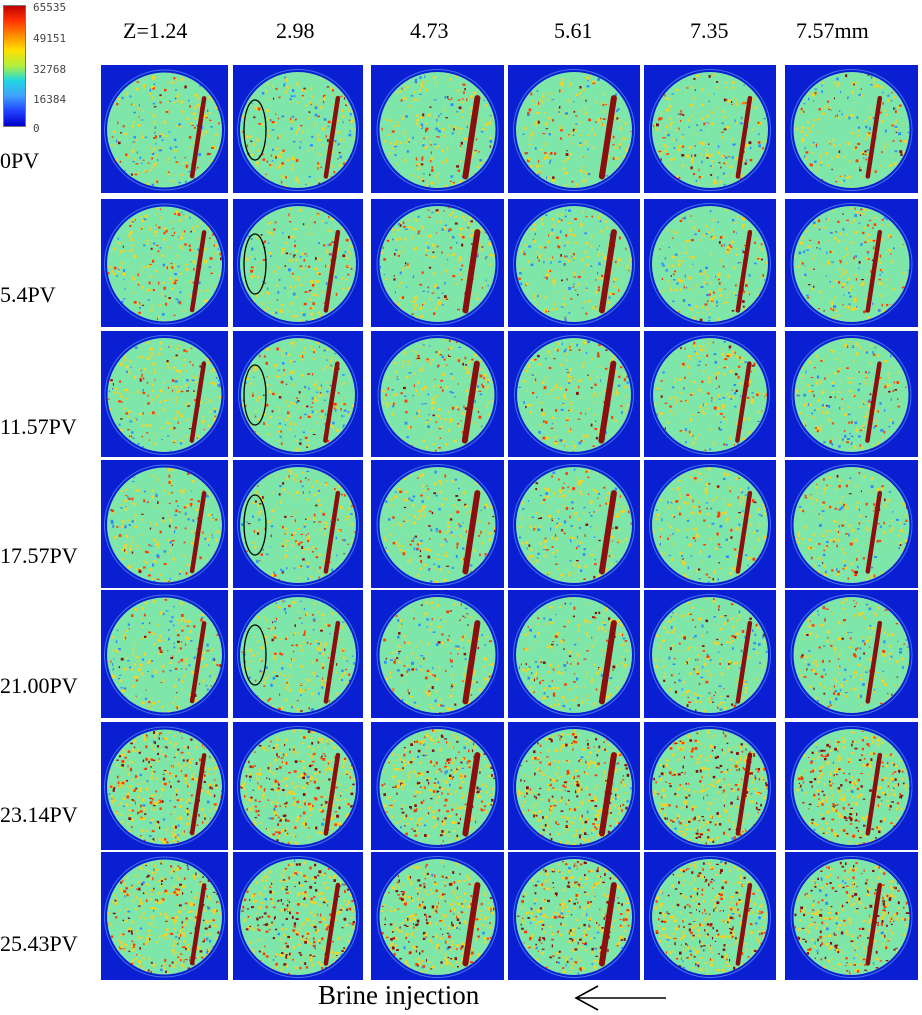  What do you see at coordinates (50, 38) in the screenshot?
I see `colorbar-tick-high: 49151` at bounding box center [50, 38].